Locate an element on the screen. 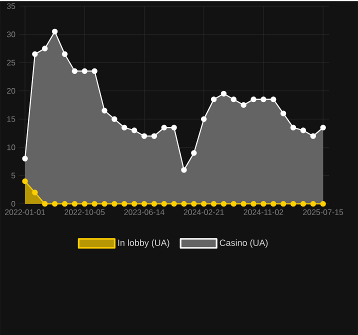 This screenshot has height=335, width=358. legend-label: Casino (UA) is located at coordinates (244, 243).